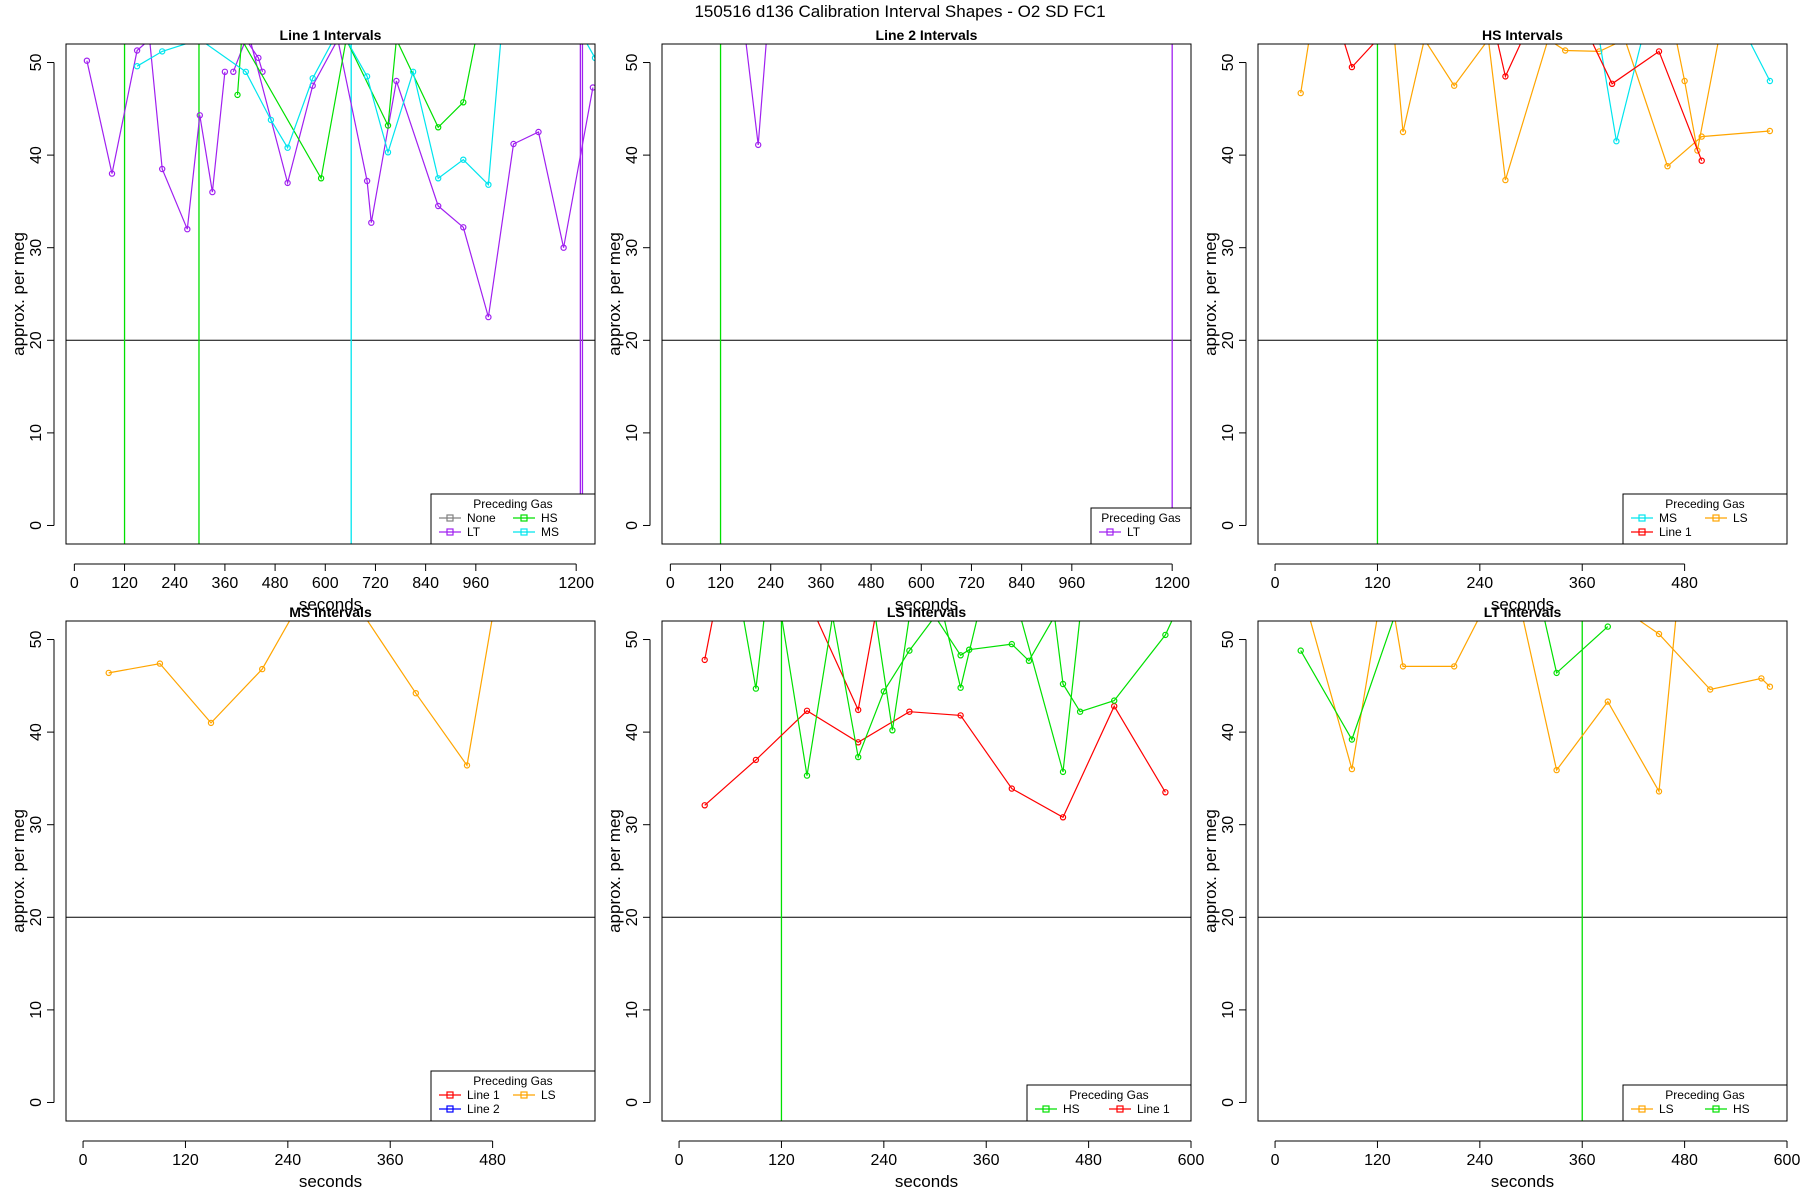 The width and height of the screenshot is (1800, 1200). Describe the element at coordinates (1523, 612) in the screenshot. I see `panel-title: LT Intervals` at that location.